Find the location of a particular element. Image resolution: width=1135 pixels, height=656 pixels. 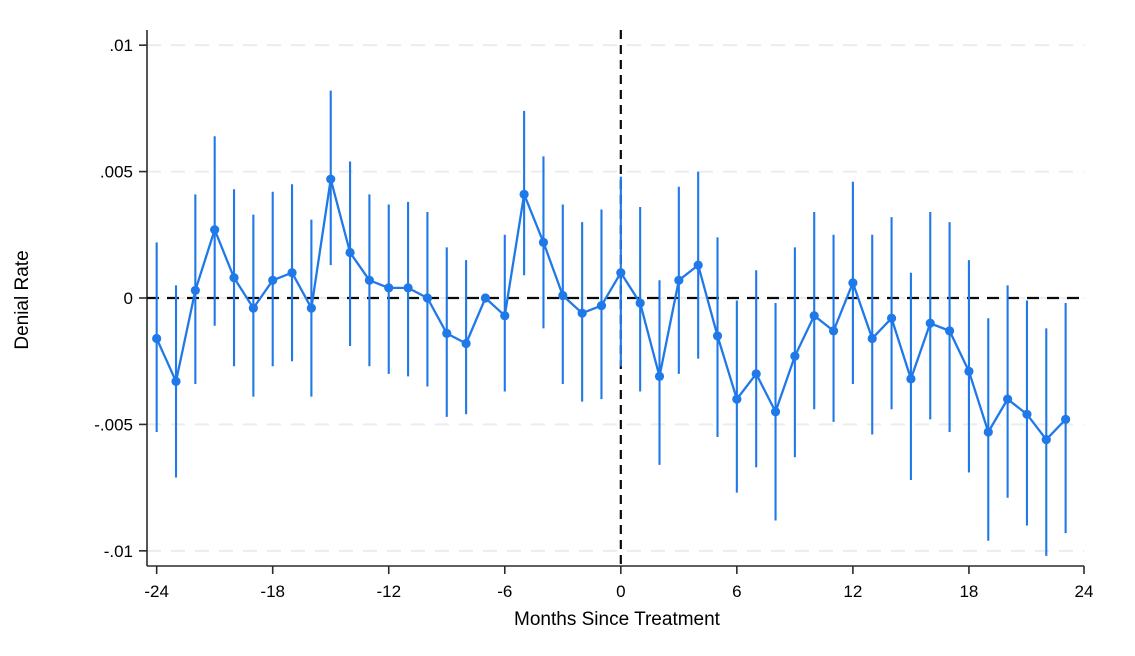

x-axis-title: Months Since Treatment is located at coordinates (617, 619).